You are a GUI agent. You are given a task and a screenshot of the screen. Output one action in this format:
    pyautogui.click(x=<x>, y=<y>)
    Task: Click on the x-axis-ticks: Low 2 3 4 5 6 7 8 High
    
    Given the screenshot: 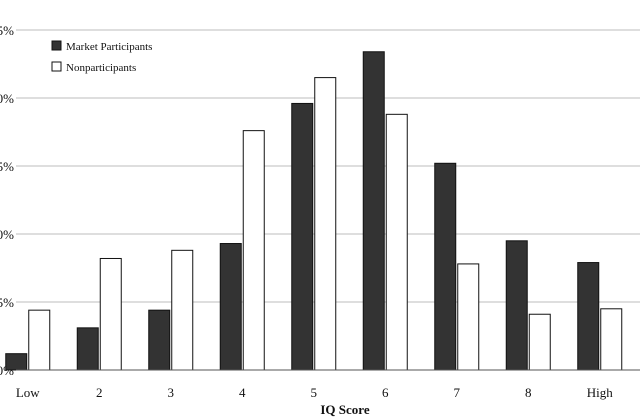 What is the action you would take?
    pyautogui.click(x=314, y=392)
    